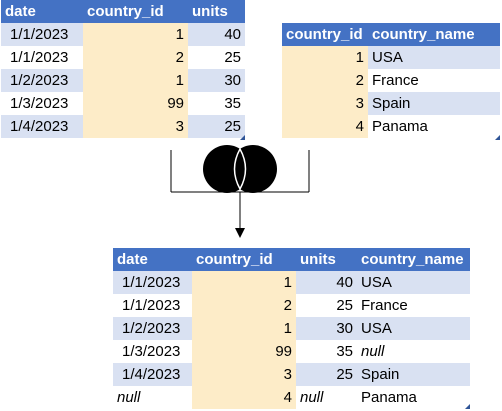 This screenshot has width=502, height=411. What do you see at coordinates (152, 397) in the screenshot?
I see `date-cell: null` at bounding box center [152, 397].